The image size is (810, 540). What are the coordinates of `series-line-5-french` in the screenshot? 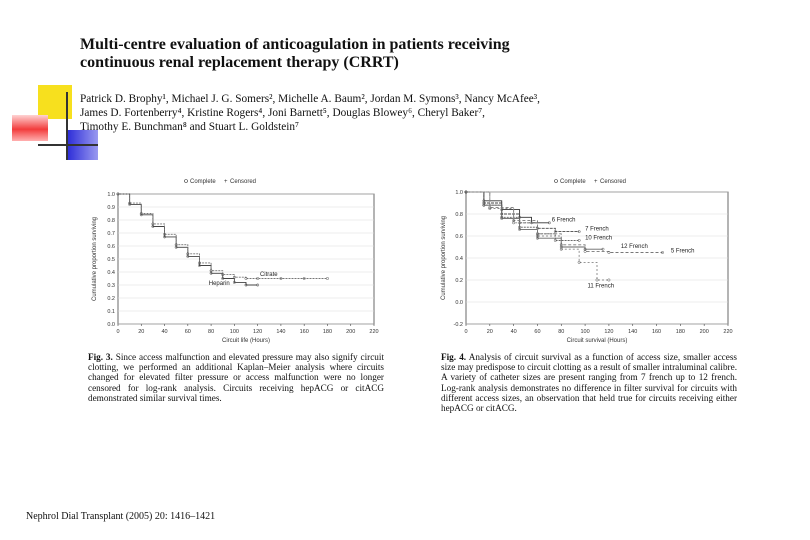 It's located at (564, 222).